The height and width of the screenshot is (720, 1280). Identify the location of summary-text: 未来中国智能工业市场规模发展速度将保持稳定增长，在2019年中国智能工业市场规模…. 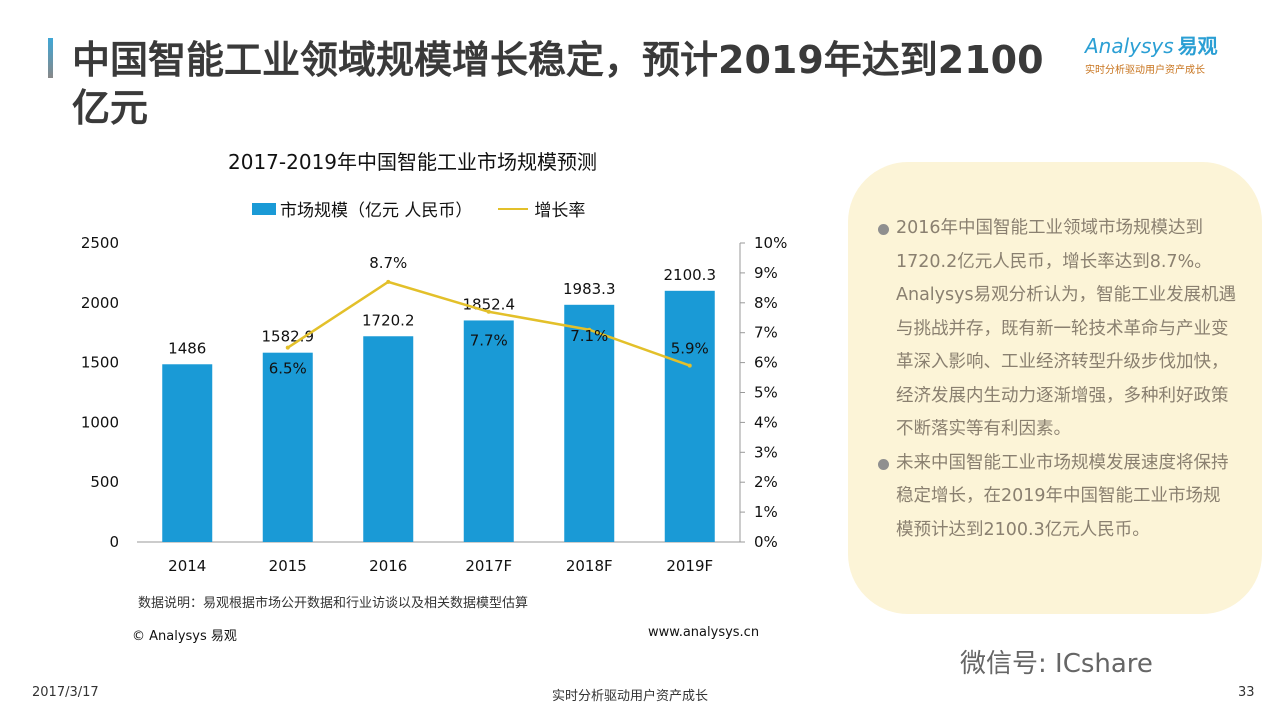
(1062, 496).